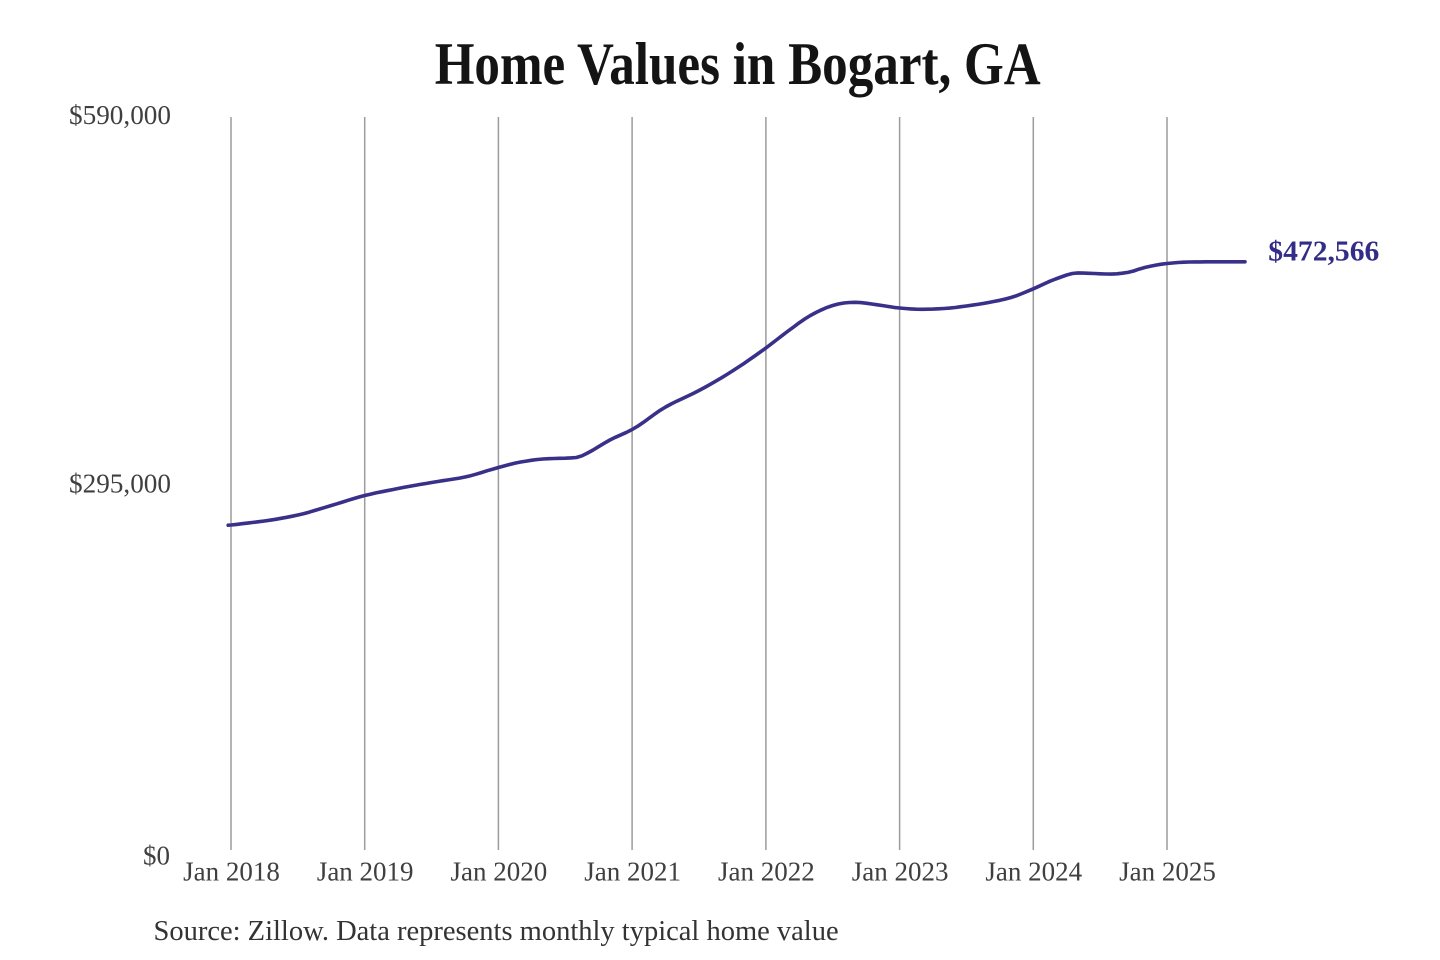 This screenshot has height=960, width=1440. I want to click on svg-text: Jan 2025, so click(1167, 871).